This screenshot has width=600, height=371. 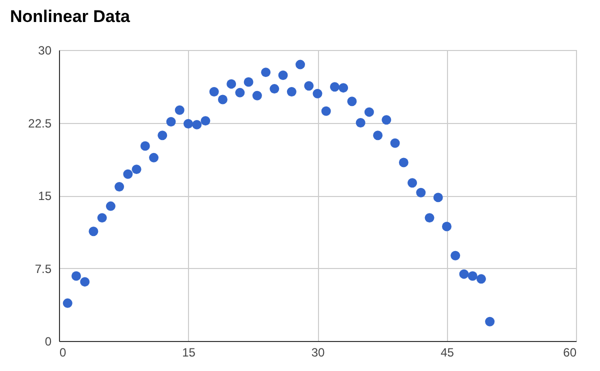 What do you see at coordinates (45, 196) in the screenshot?
I see `y-tick-label: 15` at bounding box center [45, 196].